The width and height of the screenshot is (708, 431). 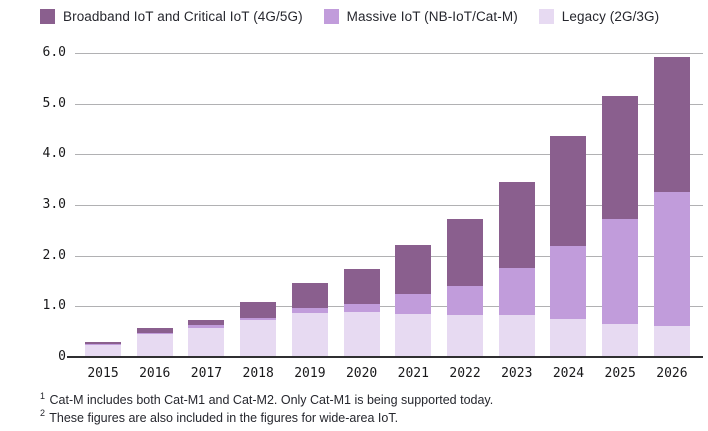 What do you see at coordinates (54, 255) in the screenshot?
I see `y-axis-tick-label-2.0: 2.0` at bounding box center [54, 255].